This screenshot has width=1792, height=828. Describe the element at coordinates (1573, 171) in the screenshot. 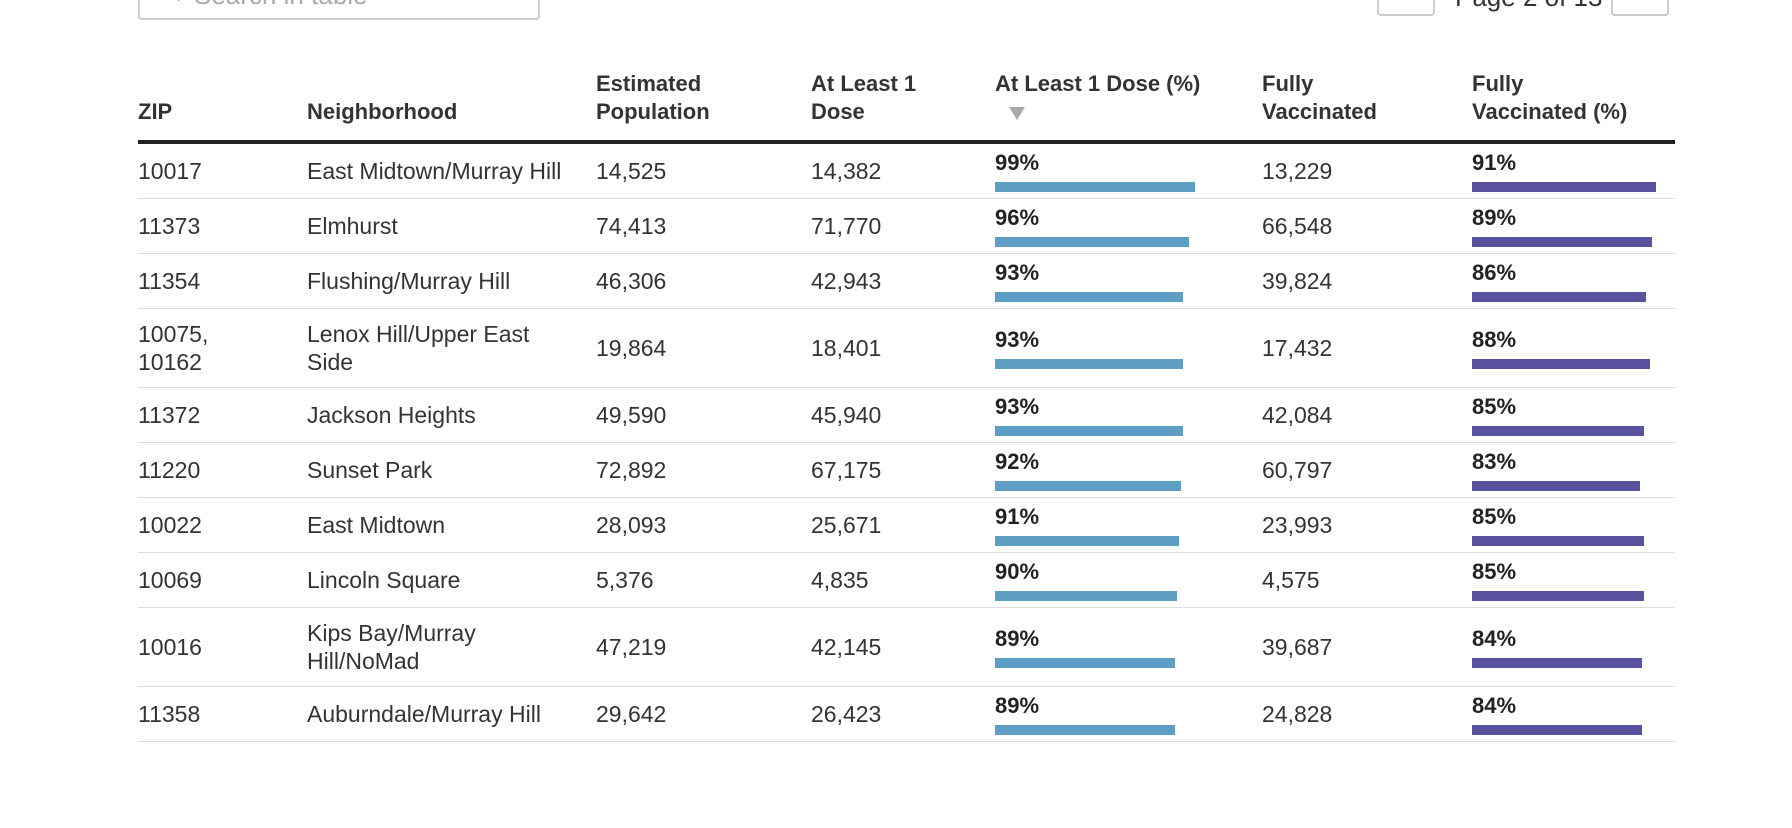

I see `percent-cell: 91%` at that location.